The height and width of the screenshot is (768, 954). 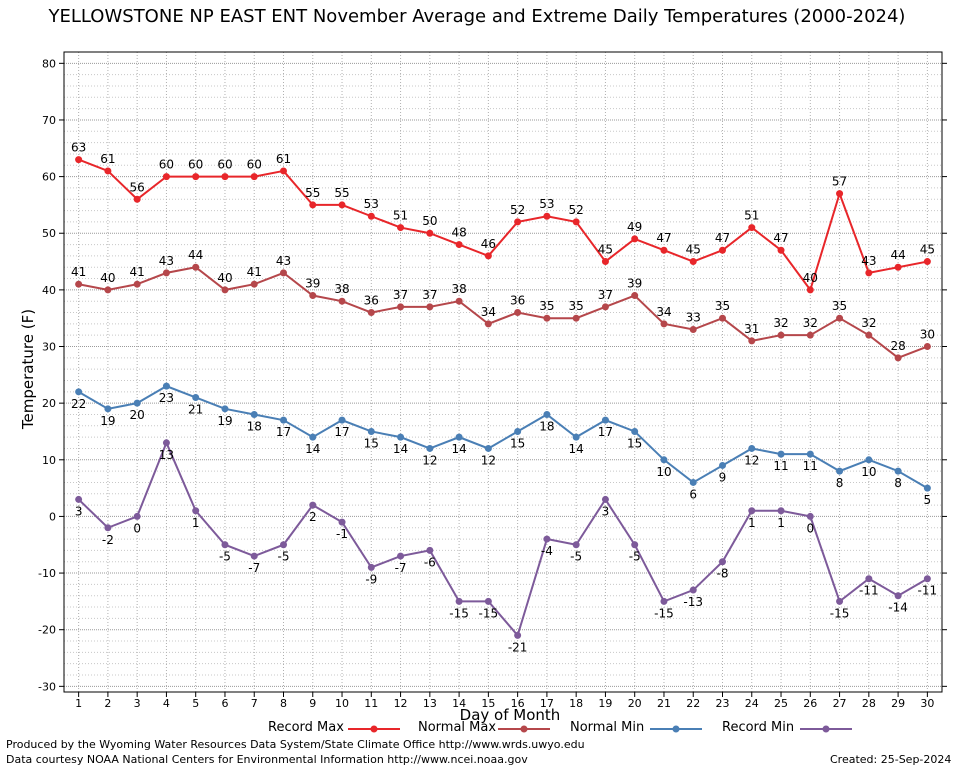 What do you see at coordinates (341, 289) in the screenshot?
I see `data-label: 38` at bounding box center [341, 289].